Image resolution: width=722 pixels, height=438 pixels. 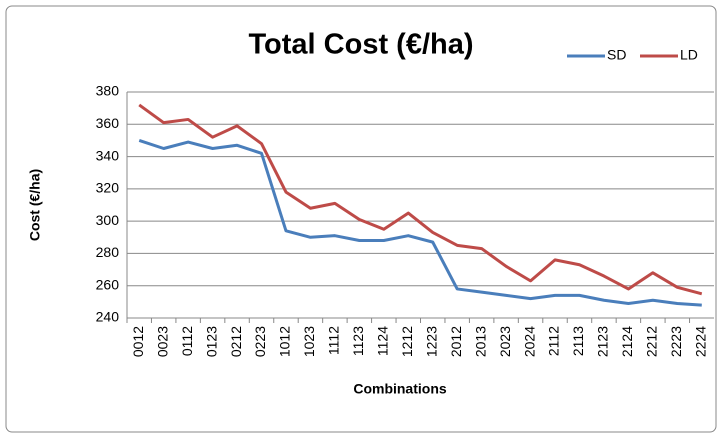 I want to click on x-tick-label: 1124, so click(x=383, y=341).